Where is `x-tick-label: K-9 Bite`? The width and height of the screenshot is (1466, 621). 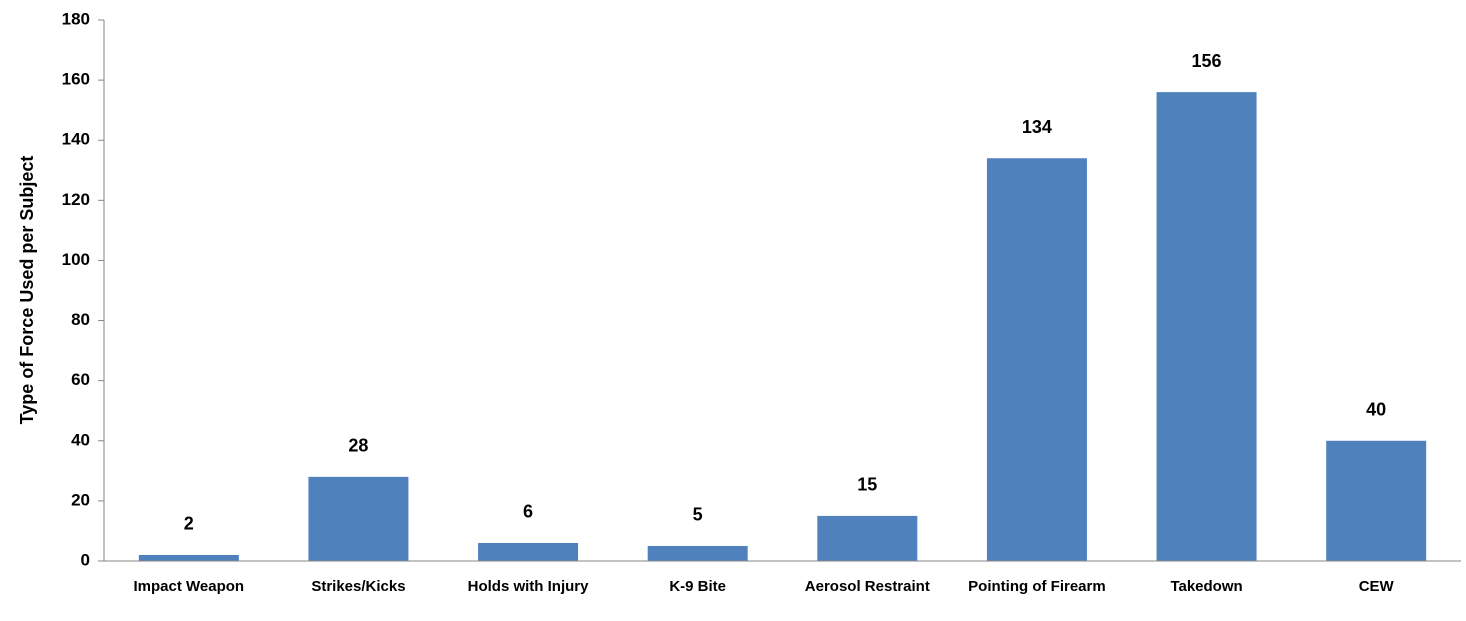
x-tick-label: K-9 Bite is located at coordinates (698, 586).